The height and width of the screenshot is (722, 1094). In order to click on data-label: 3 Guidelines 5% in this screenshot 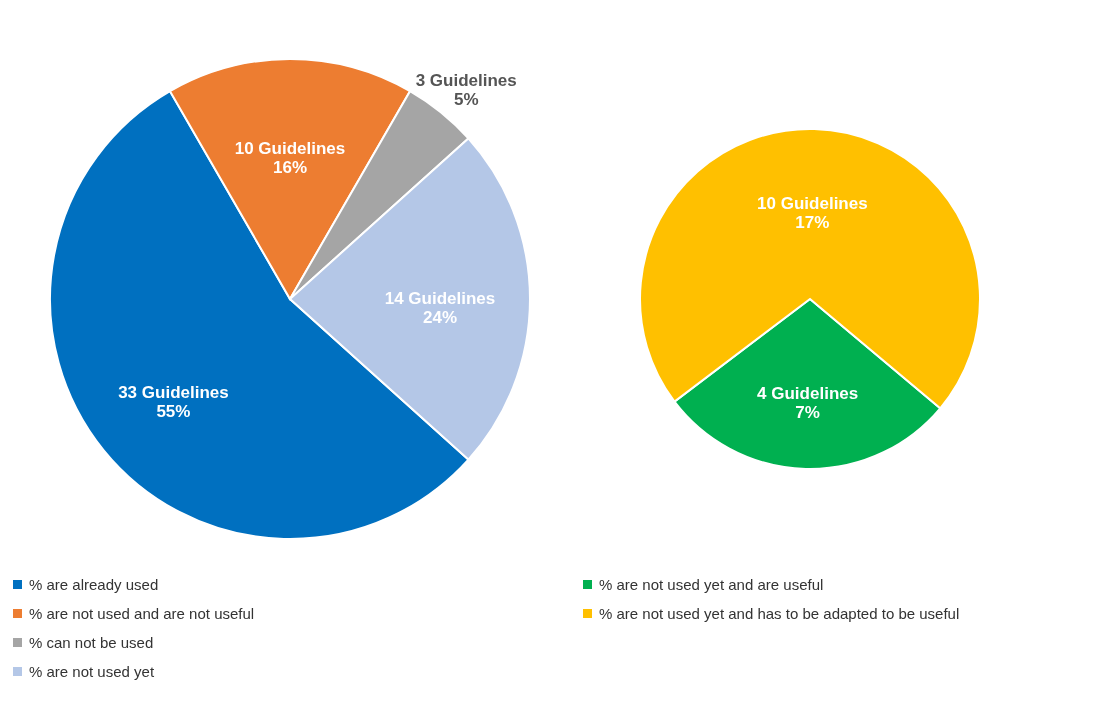, I will do `click(466, 90)`.